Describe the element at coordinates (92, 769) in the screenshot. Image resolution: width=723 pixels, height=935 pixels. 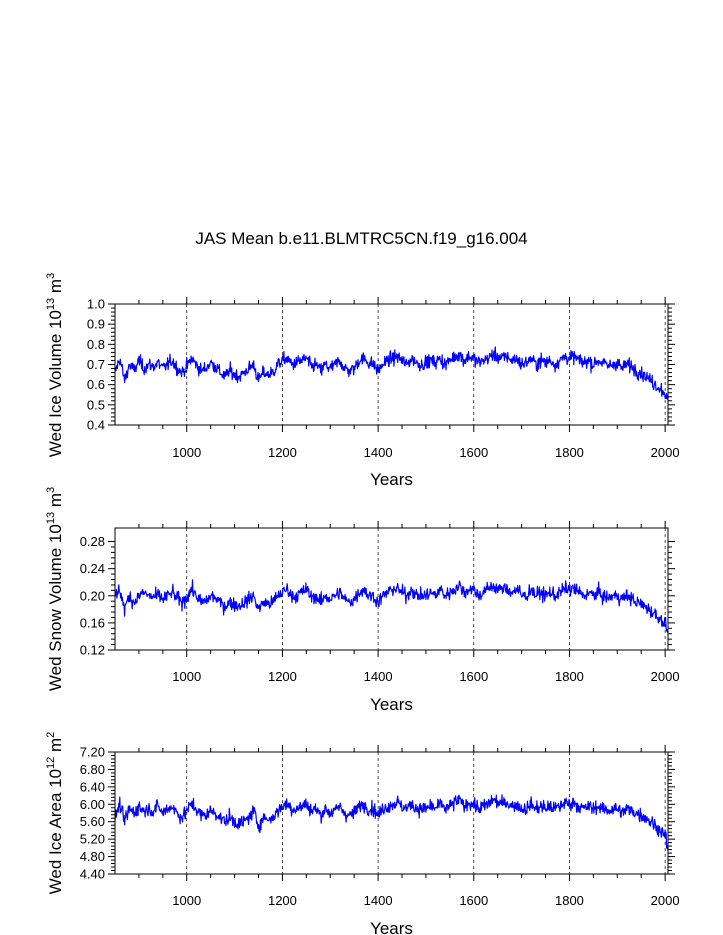
I see `y-tick-label: 6.80` at that location.